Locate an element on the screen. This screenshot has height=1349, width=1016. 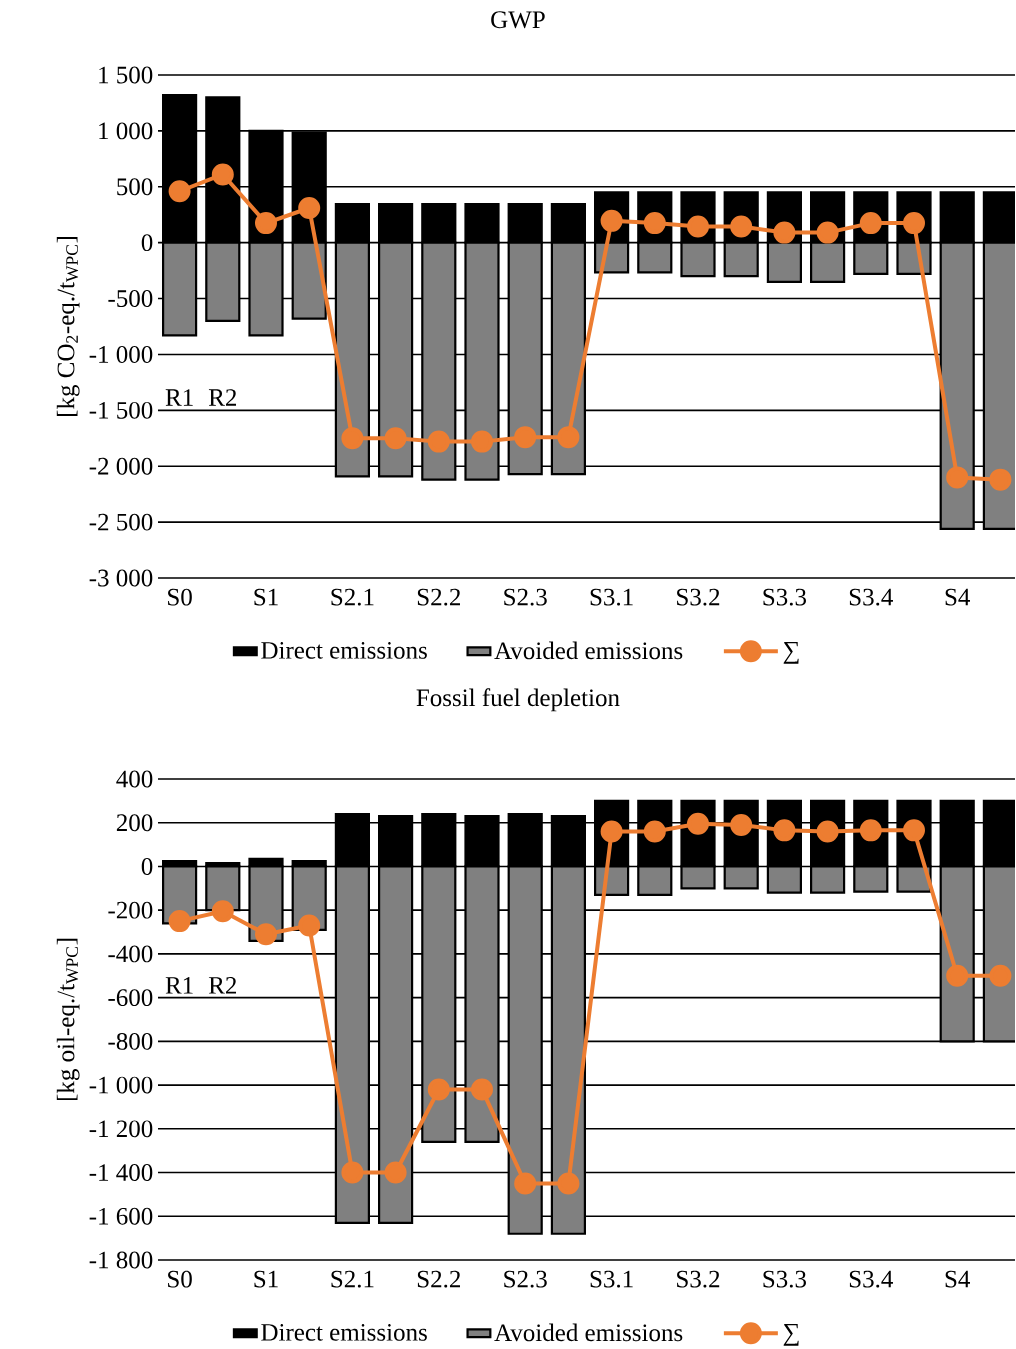
y-tick-label: 1 500 is located at coordinates (126, 75).